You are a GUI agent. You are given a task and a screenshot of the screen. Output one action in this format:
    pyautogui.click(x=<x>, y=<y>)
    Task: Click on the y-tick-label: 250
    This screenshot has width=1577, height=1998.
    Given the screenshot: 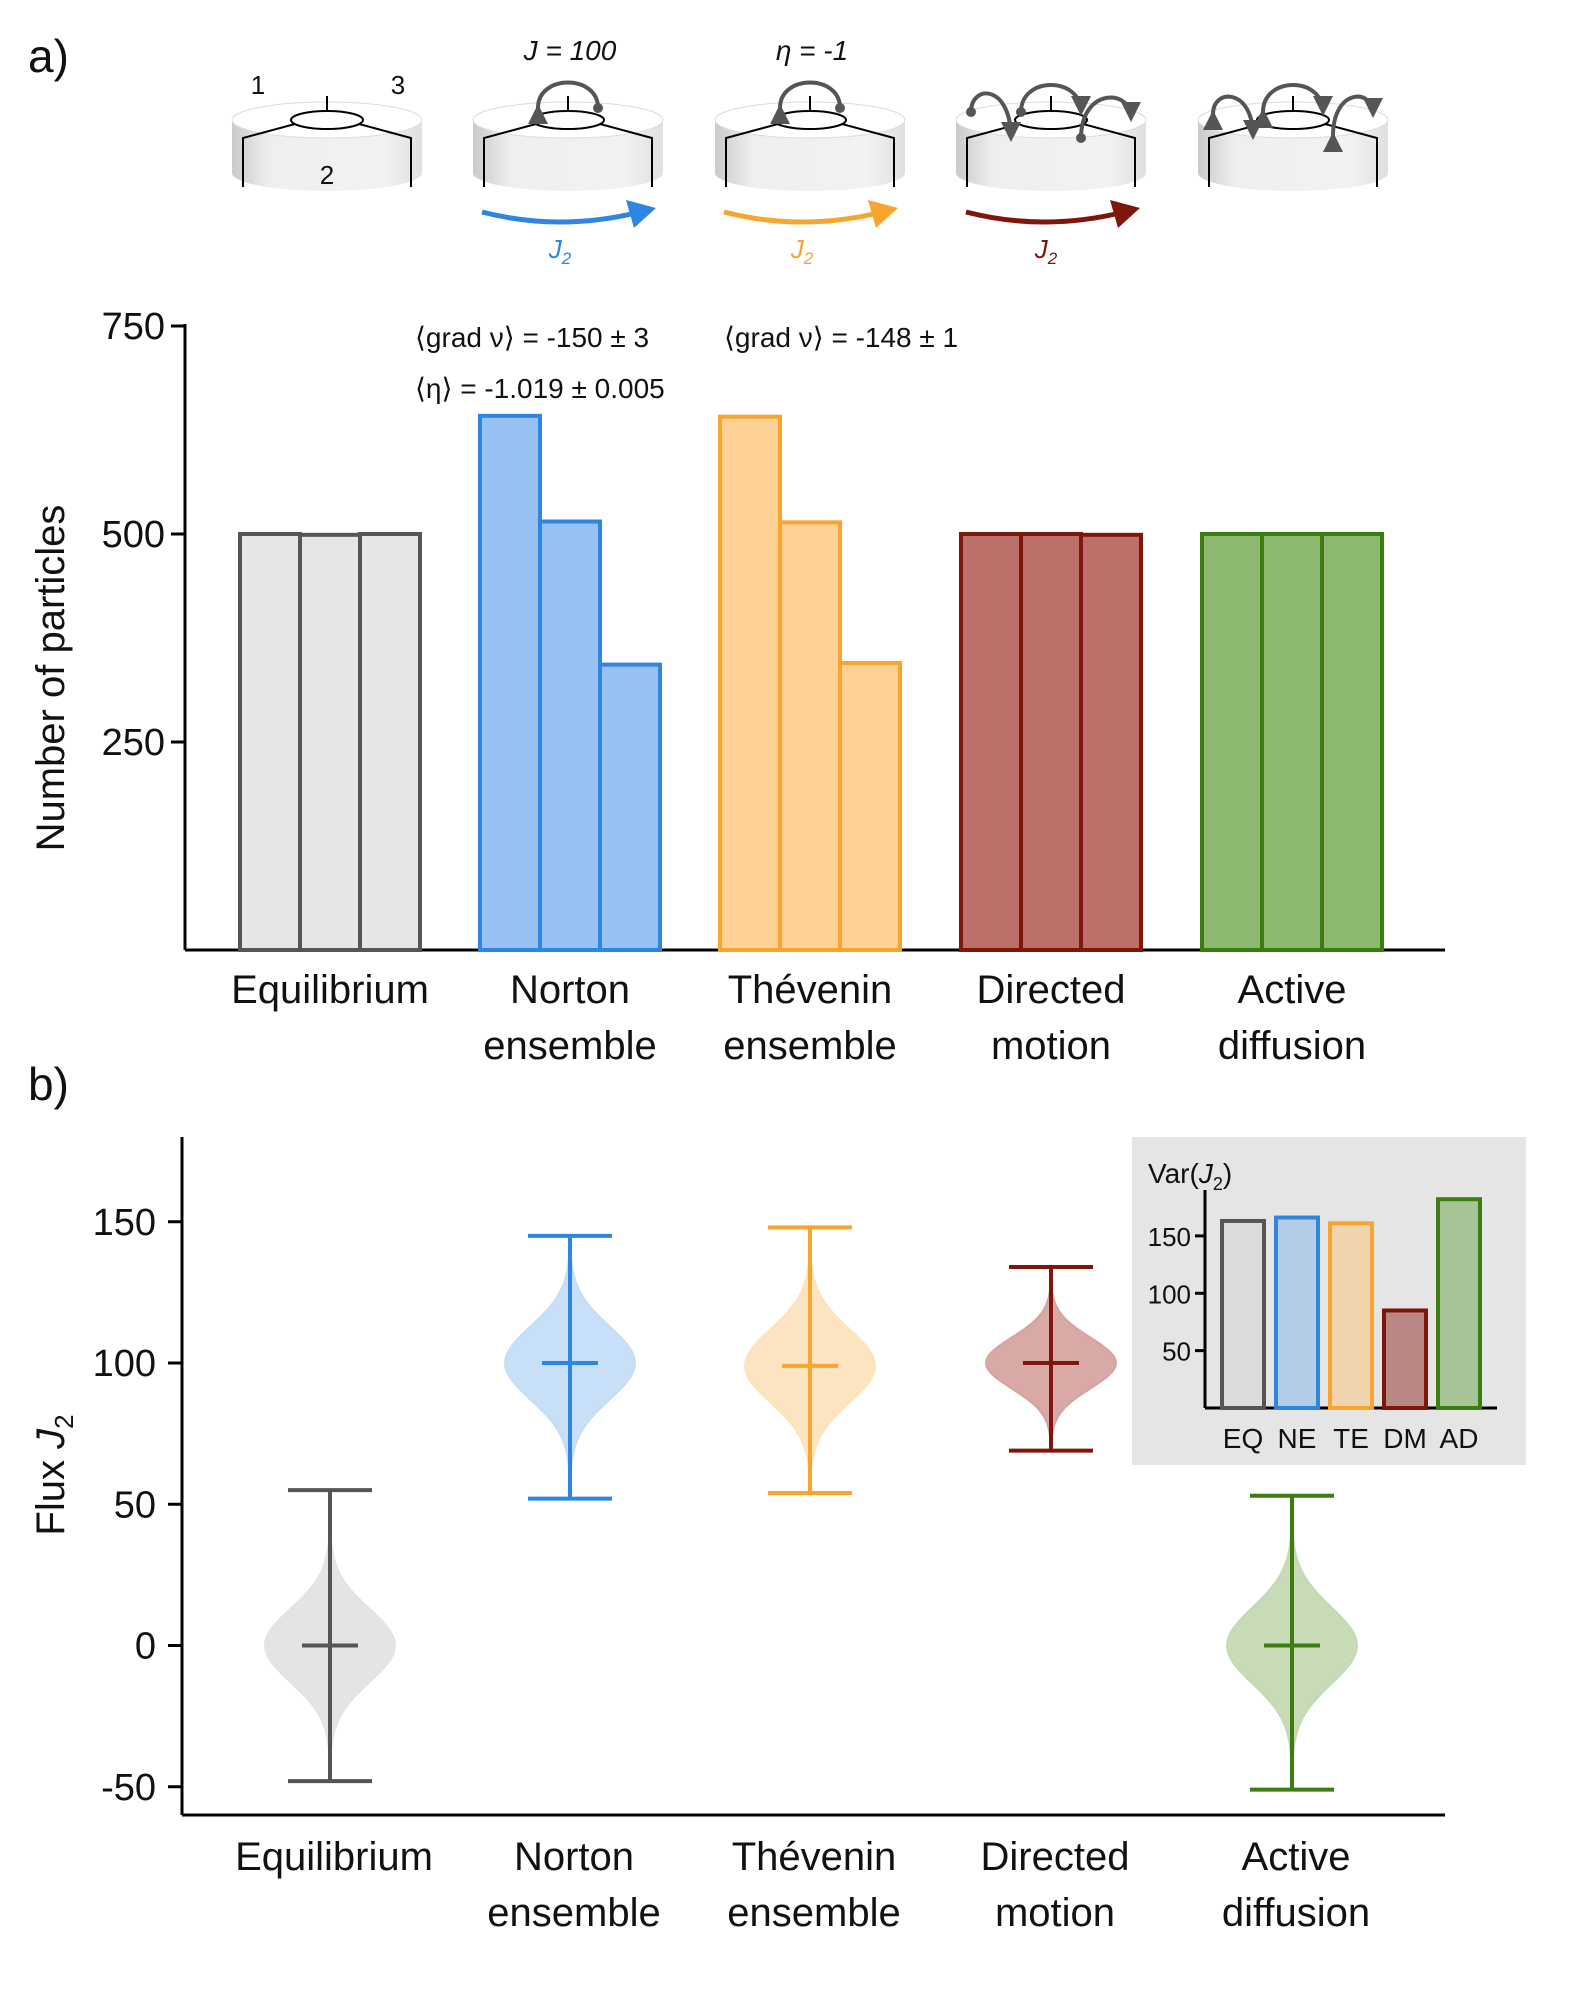 What is the action you would take?
    pyautogui.click(x=133, y=743)
    